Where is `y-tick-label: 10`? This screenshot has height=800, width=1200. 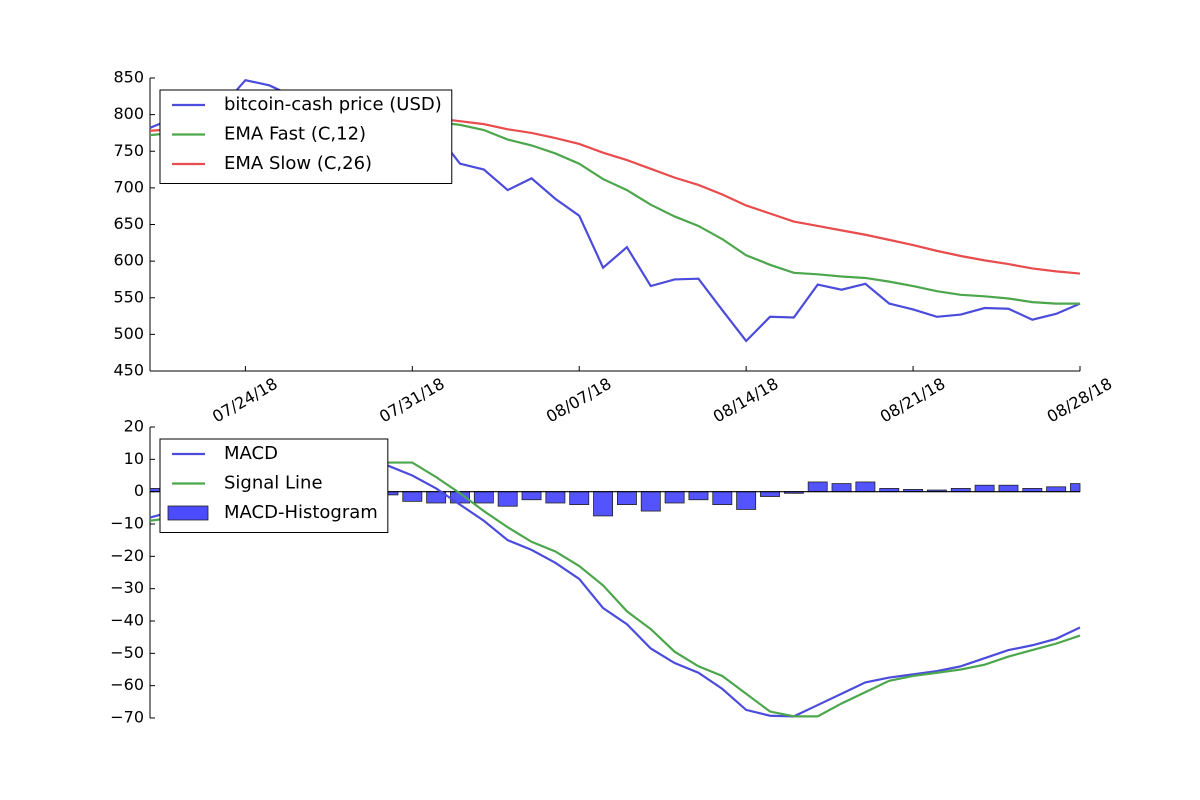 y-tick-label: 10 is located at coordinates (134, 458).